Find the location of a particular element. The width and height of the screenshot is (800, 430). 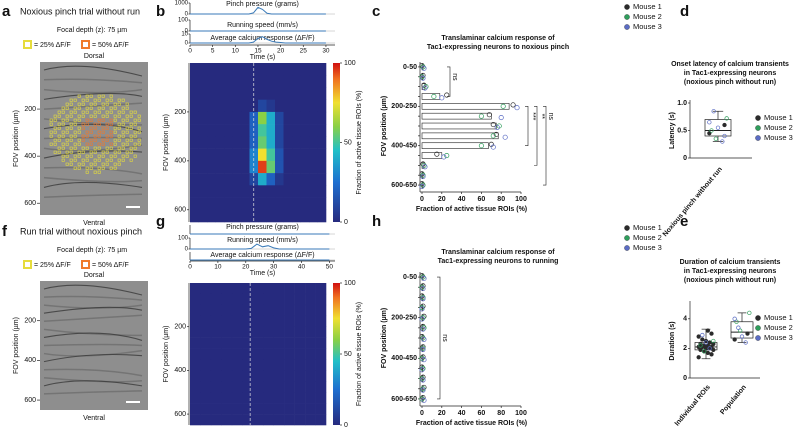

image-texture is located at coordinates (93, 154).